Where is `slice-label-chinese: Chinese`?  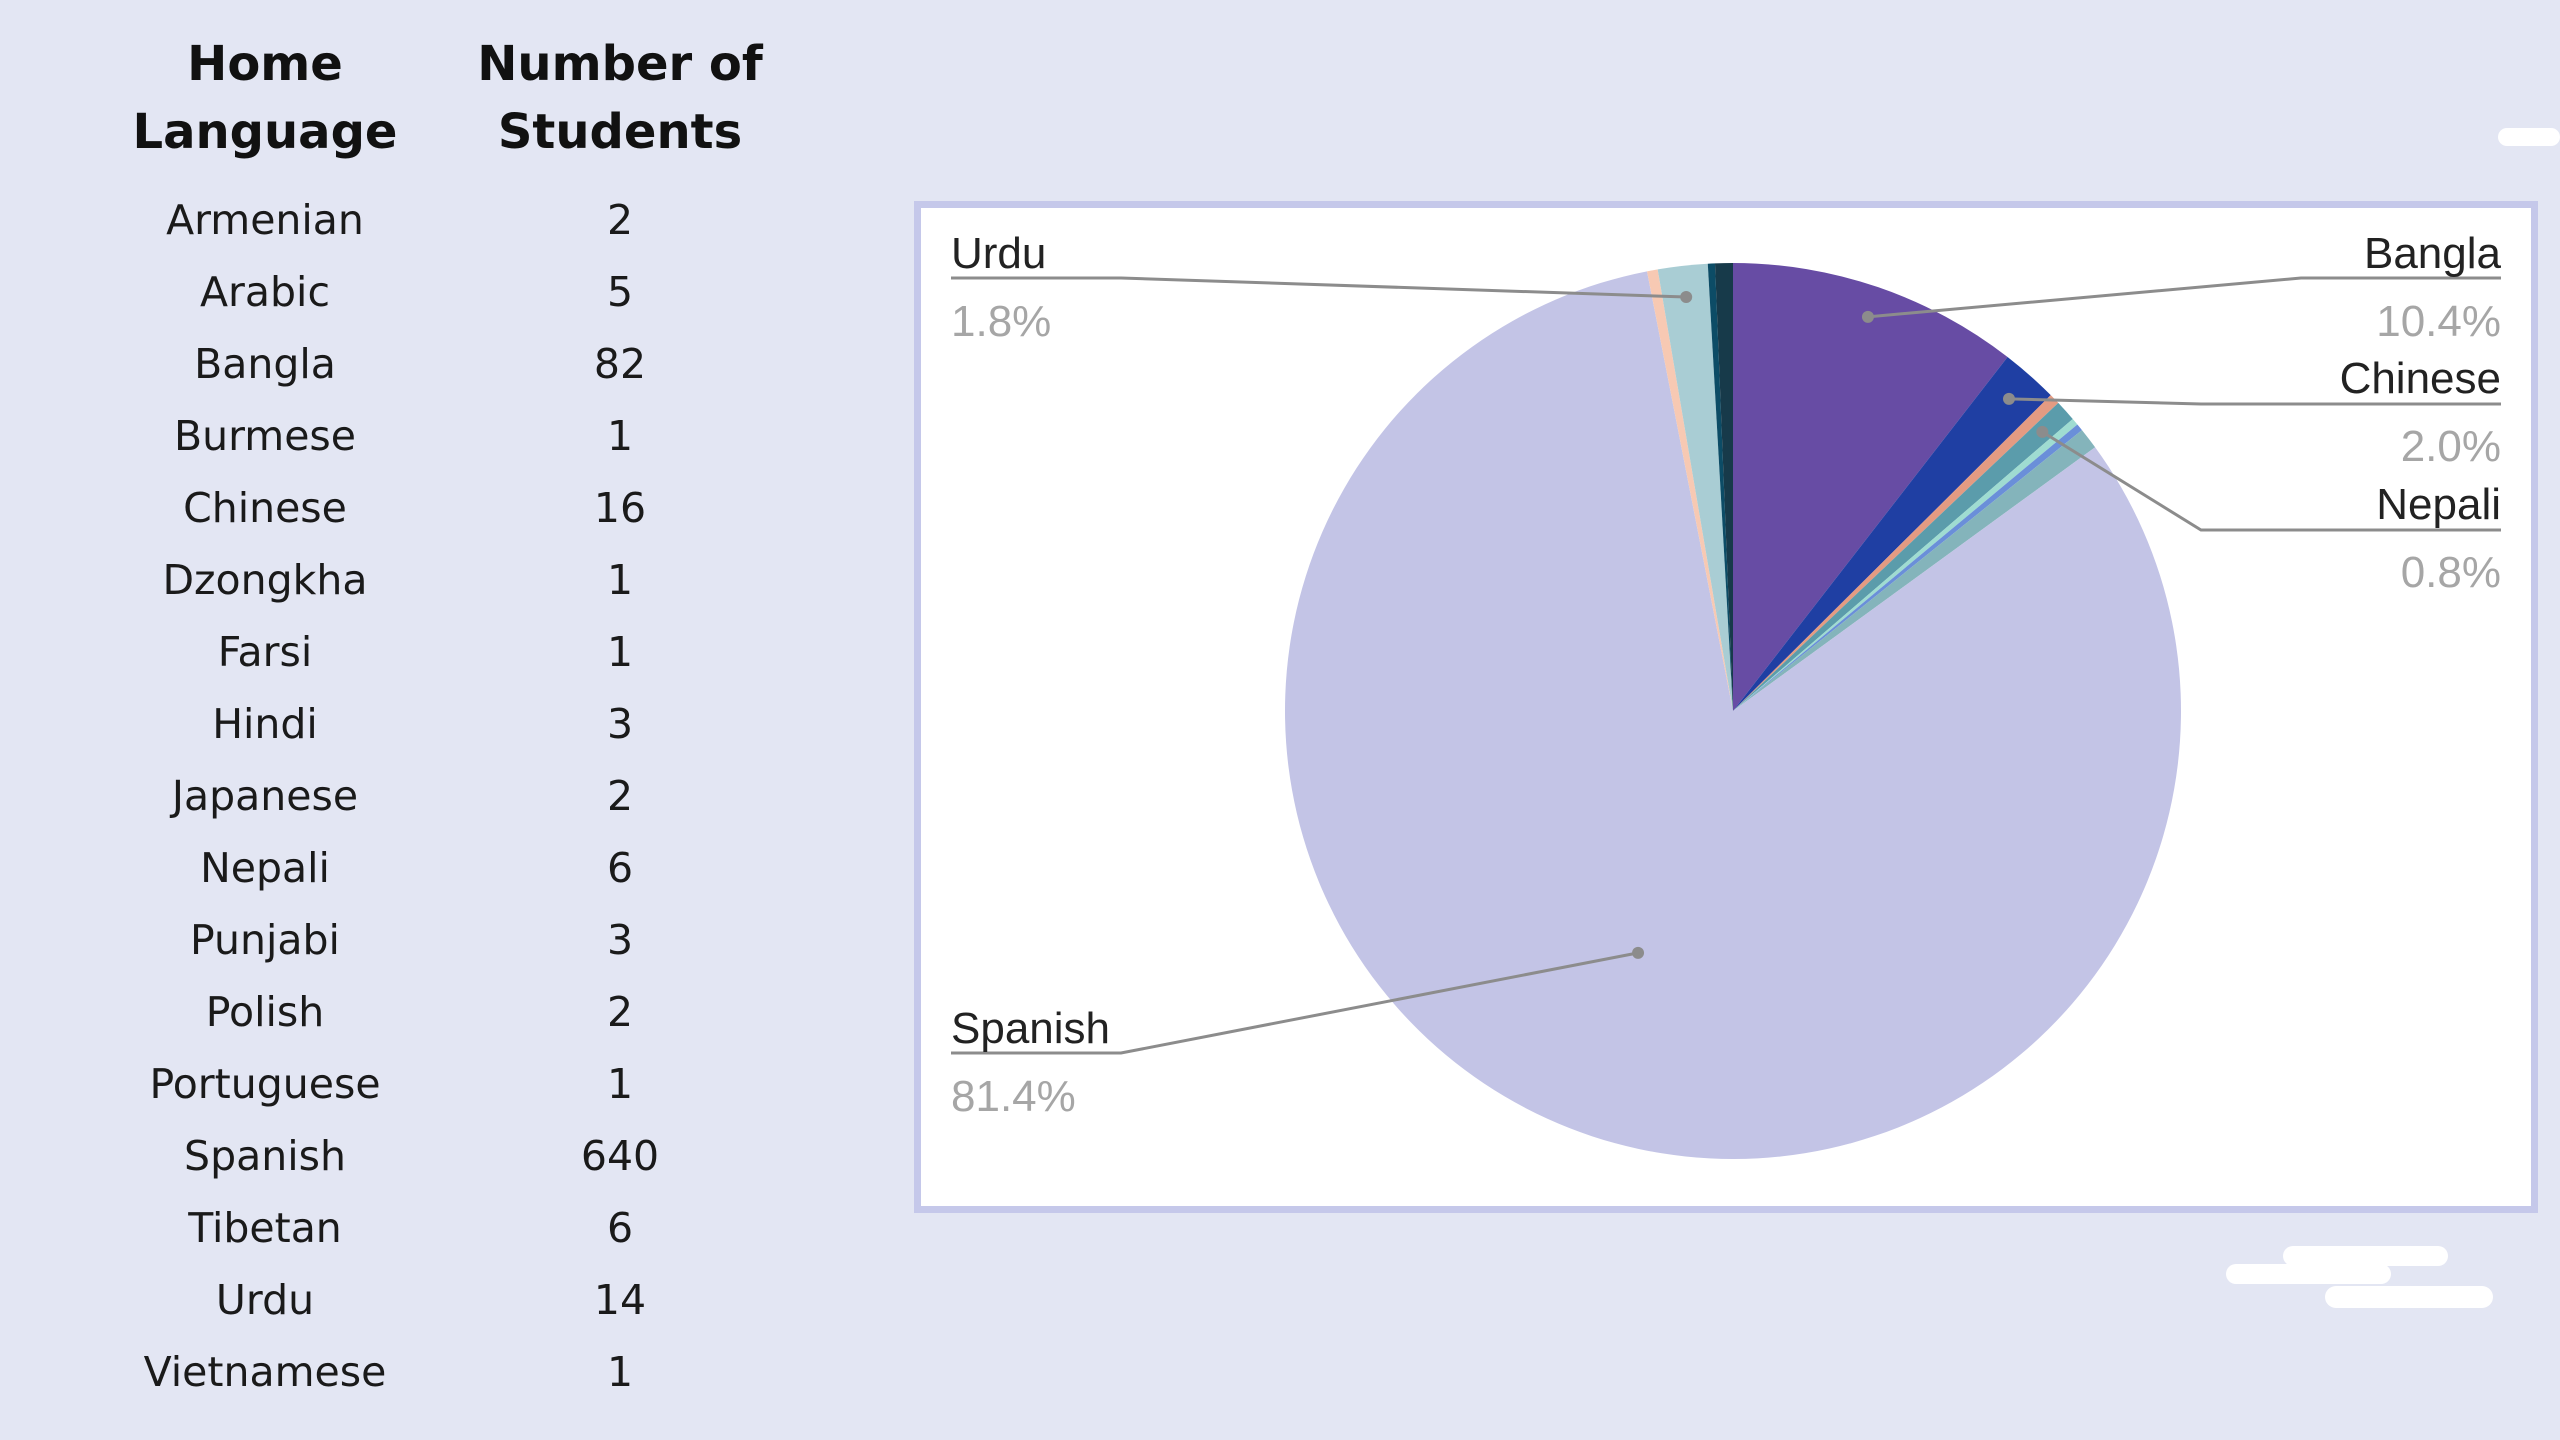
slice-label-chinese: Chinese is located at coordinates (2420, 378).